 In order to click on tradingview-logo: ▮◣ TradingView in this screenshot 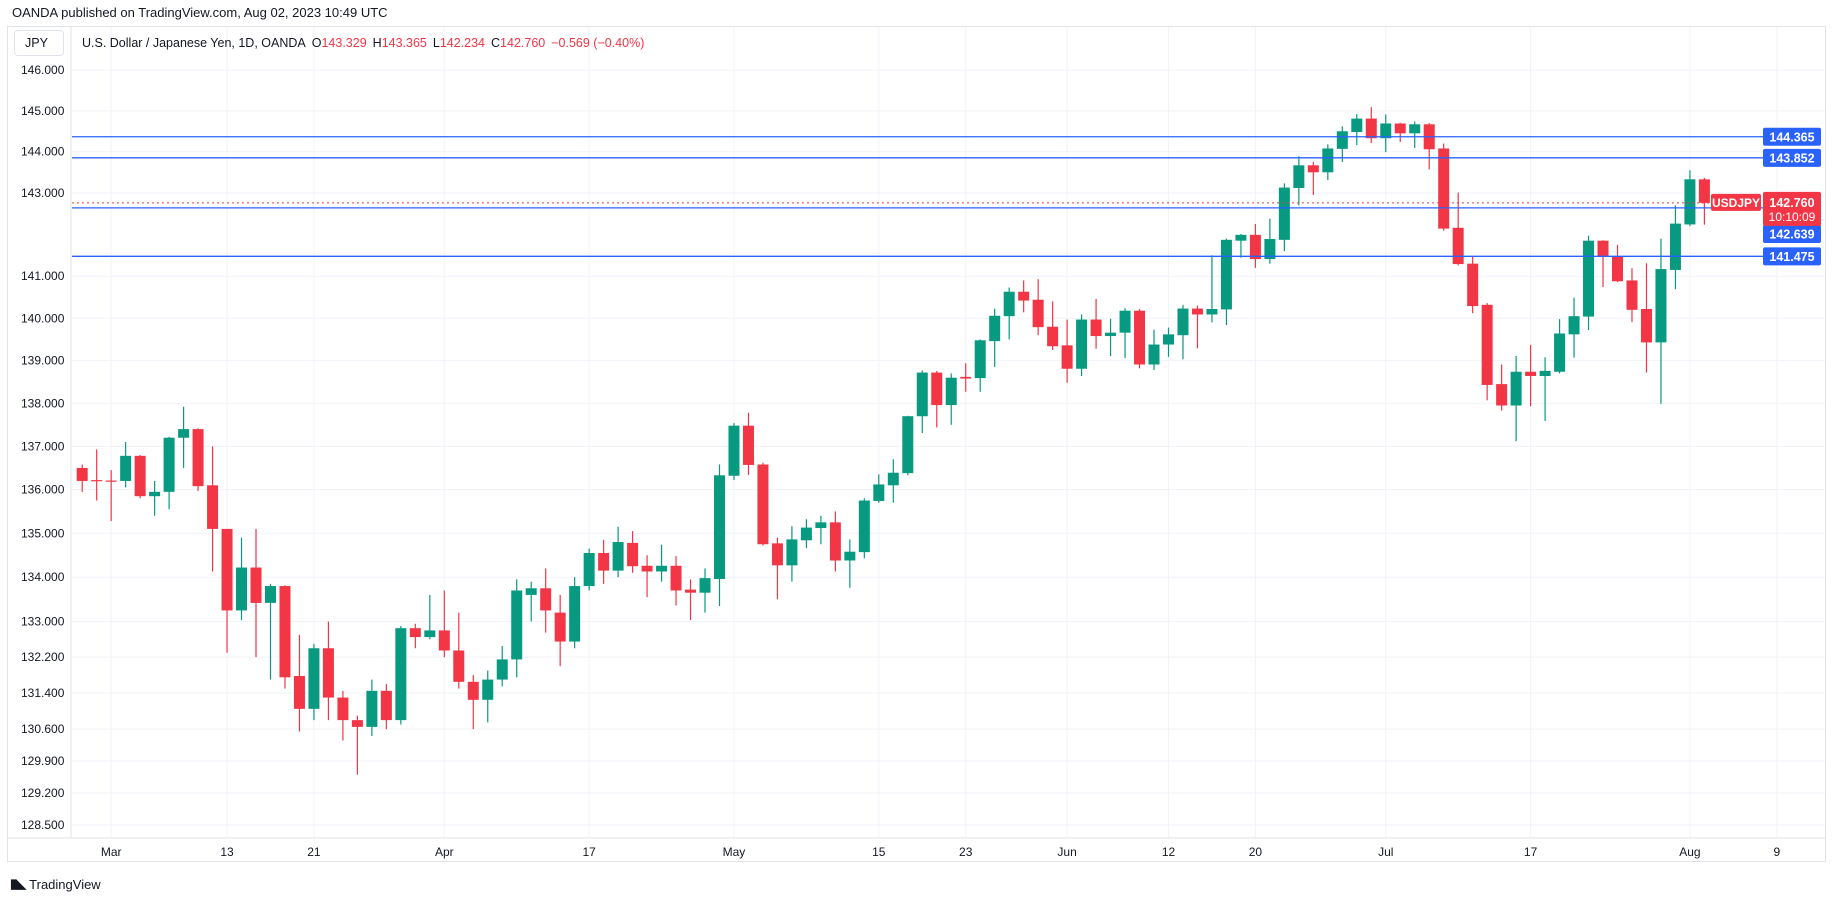, I will do `click(55, 884)`.